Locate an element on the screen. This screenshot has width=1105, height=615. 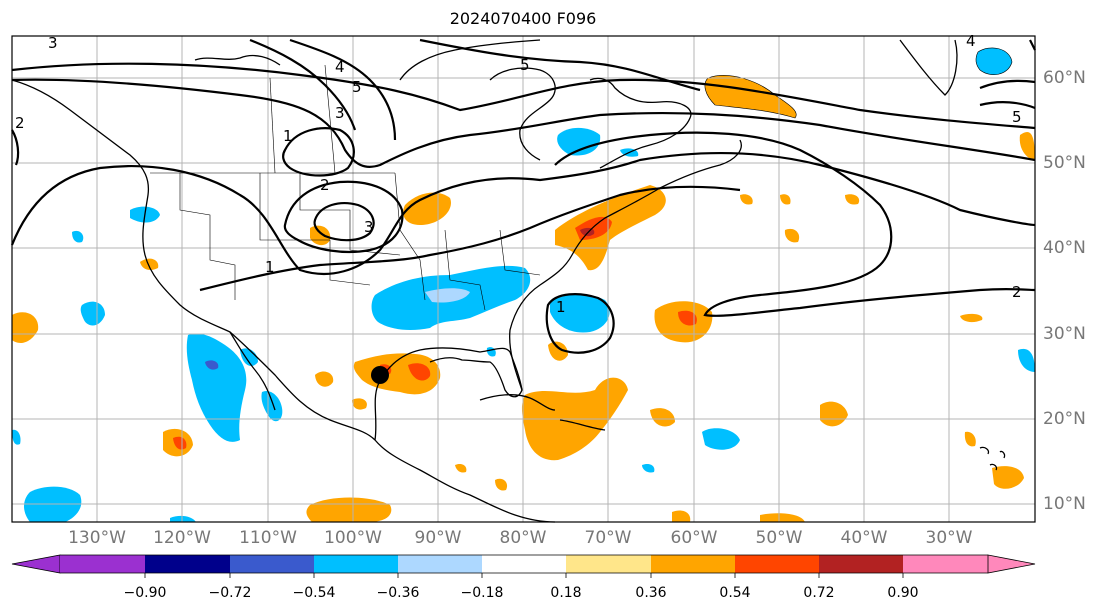
longitude-label: 40°W is located at coordinates (864, 538).